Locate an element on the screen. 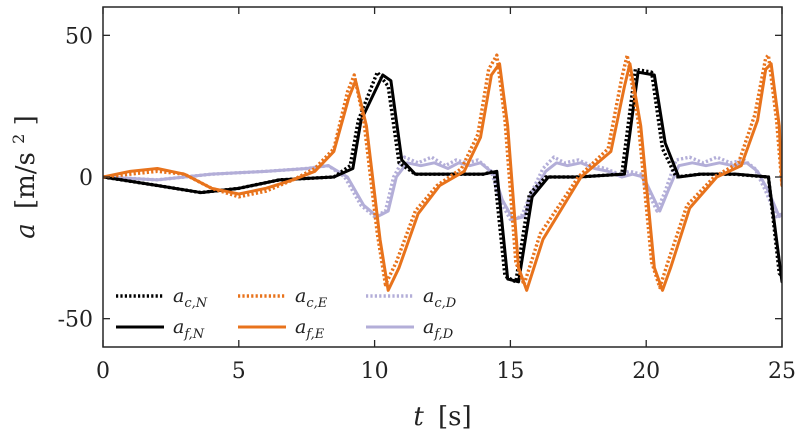 The height and width of the screenshot is (443, 797). y-axis-symbol: a is located at coordinates (26, 231).